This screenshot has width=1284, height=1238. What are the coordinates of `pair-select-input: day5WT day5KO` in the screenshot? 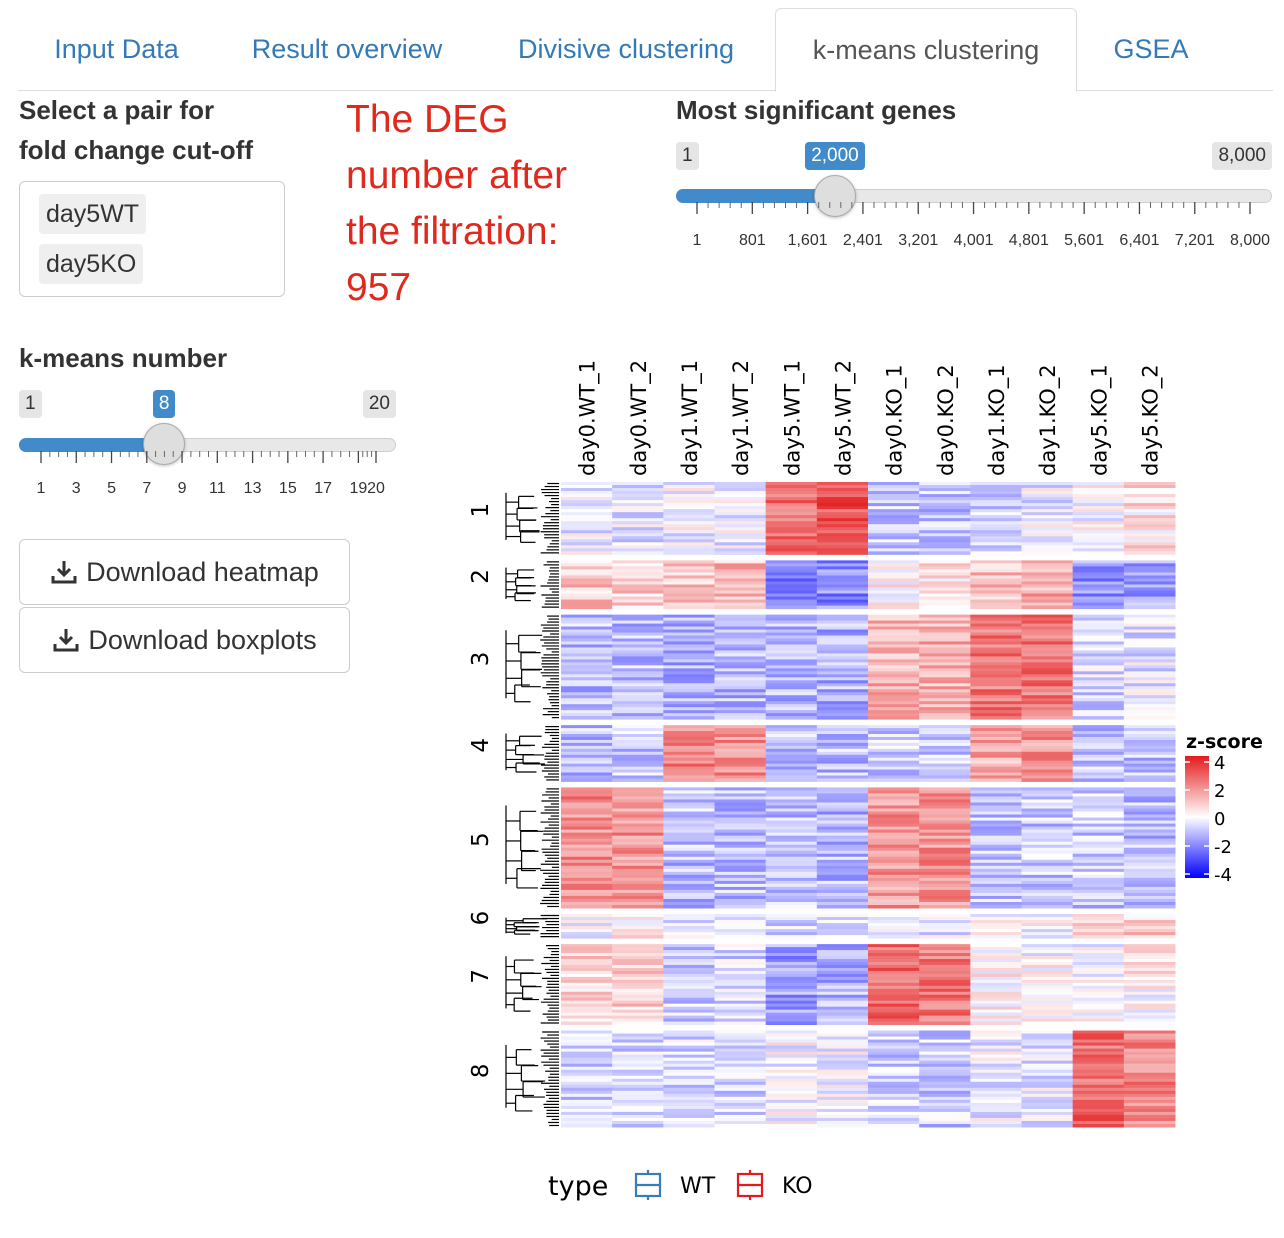 It's located at (152, 239).